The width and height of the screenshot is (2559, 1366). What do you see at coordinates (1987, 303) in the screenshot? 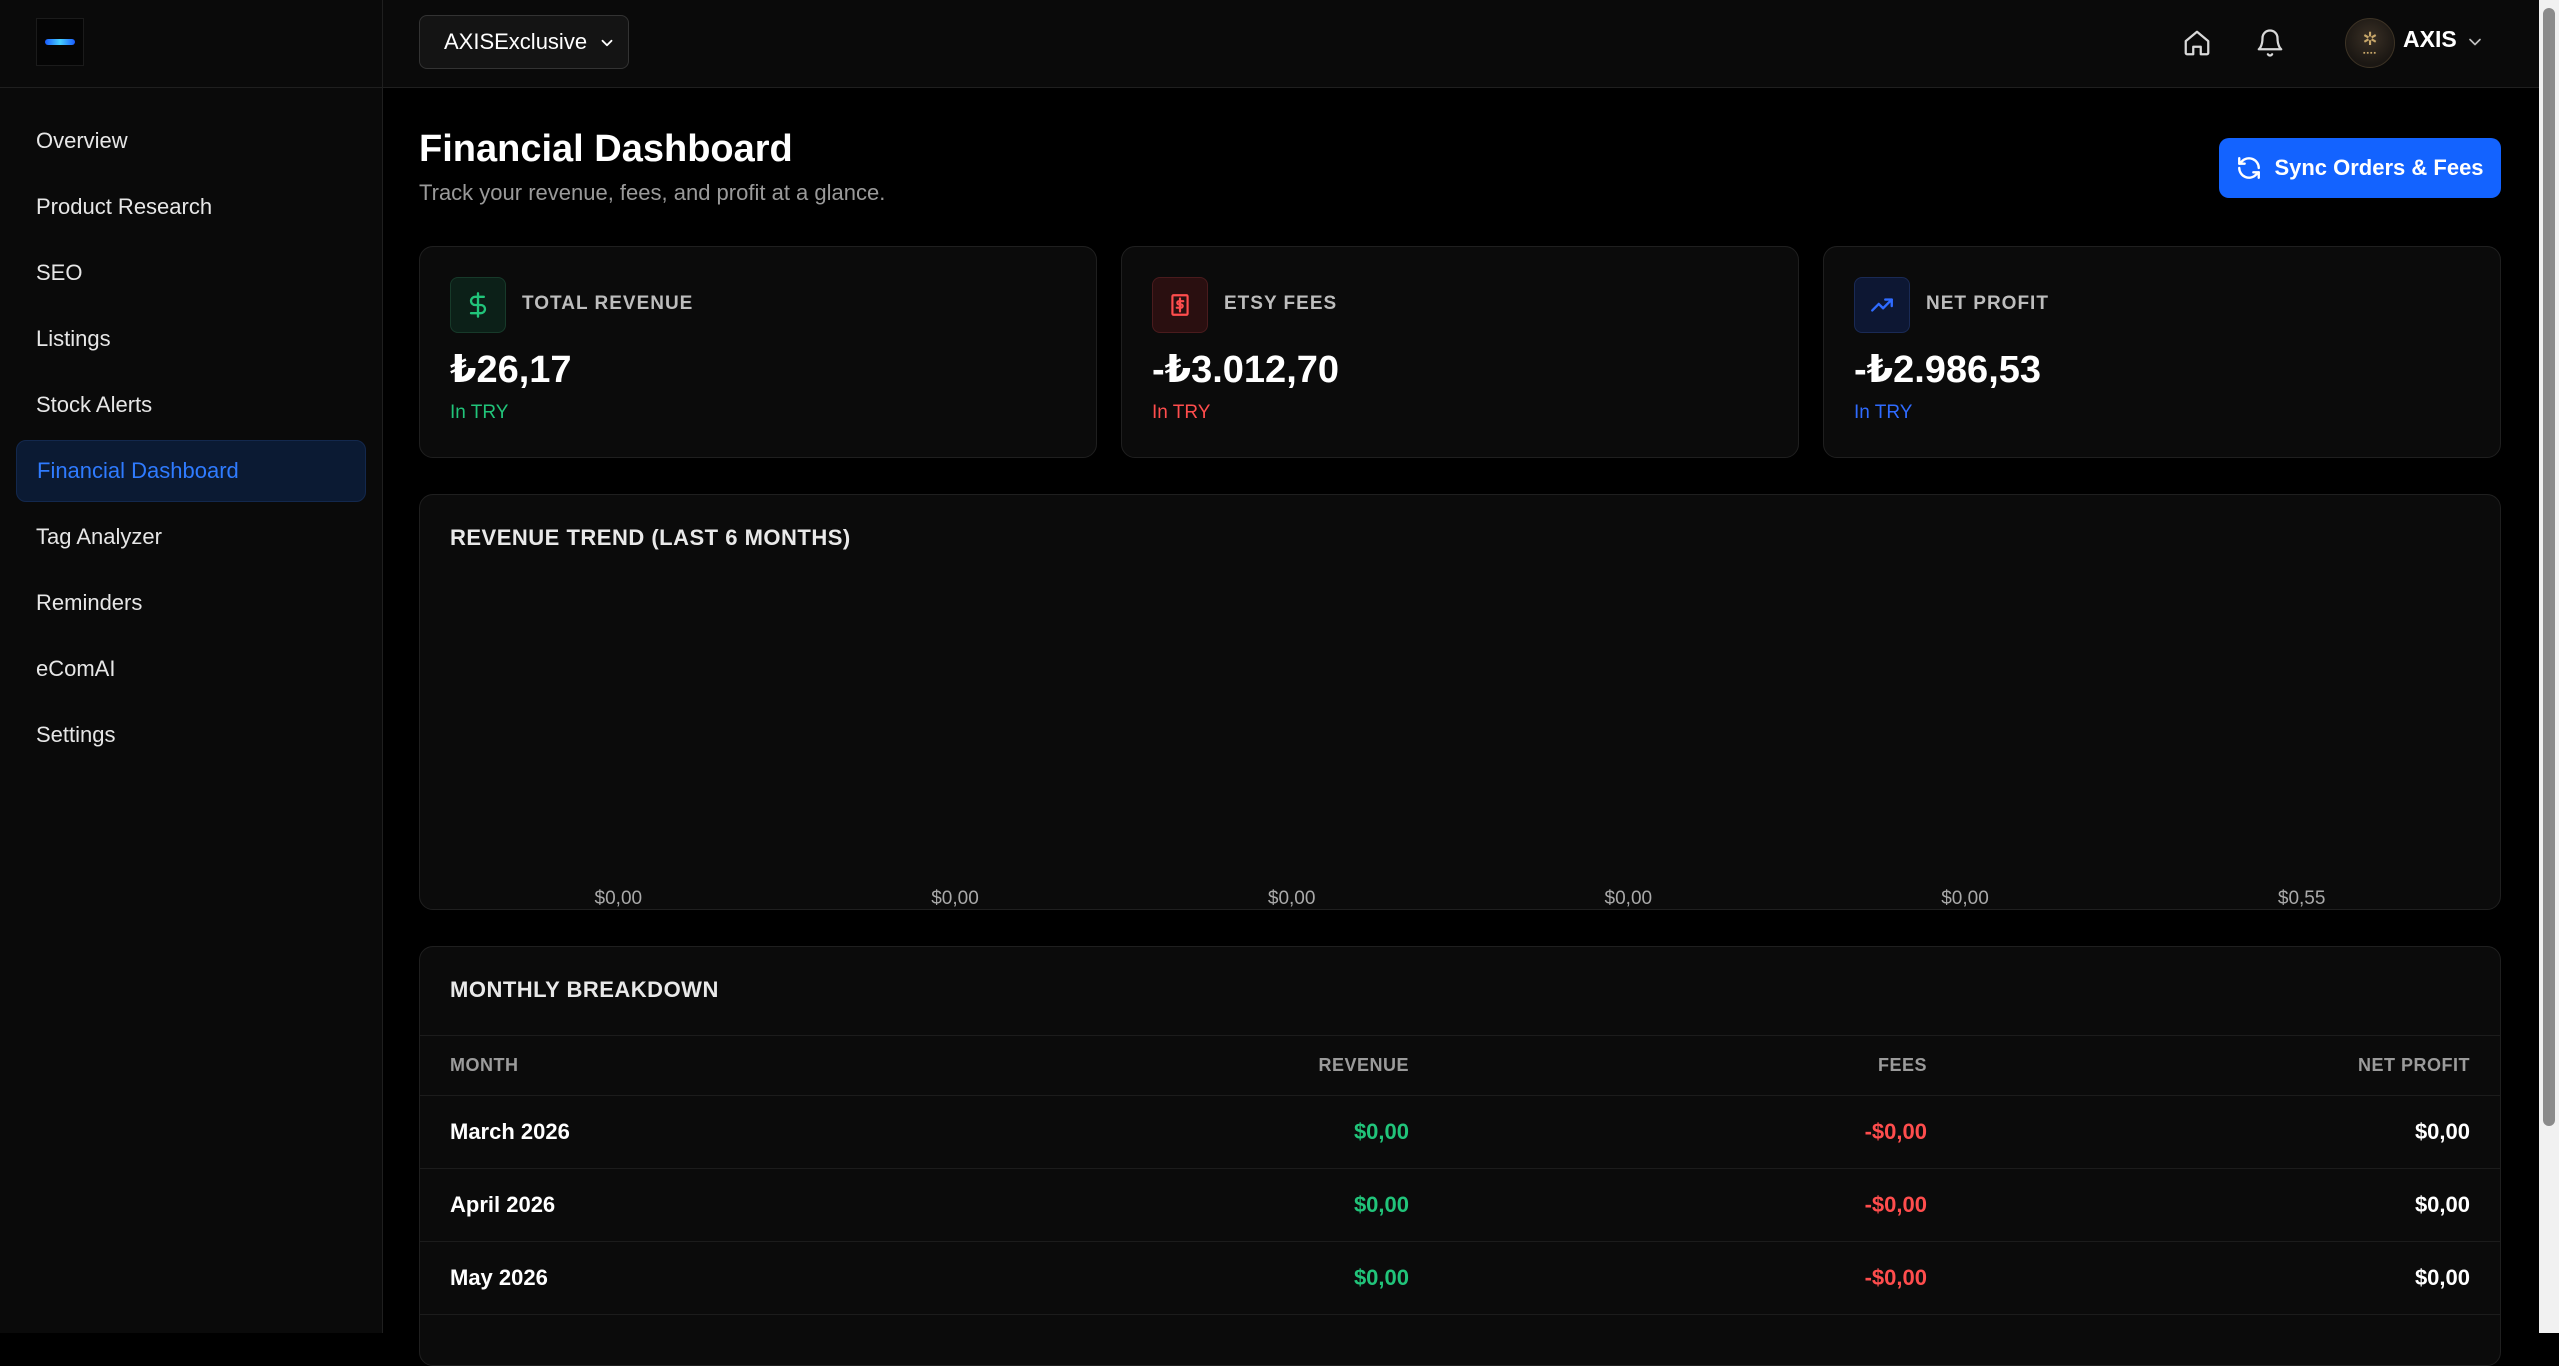
I see `stat-label: NET PROFIT` at bounding box center [1987, 303].